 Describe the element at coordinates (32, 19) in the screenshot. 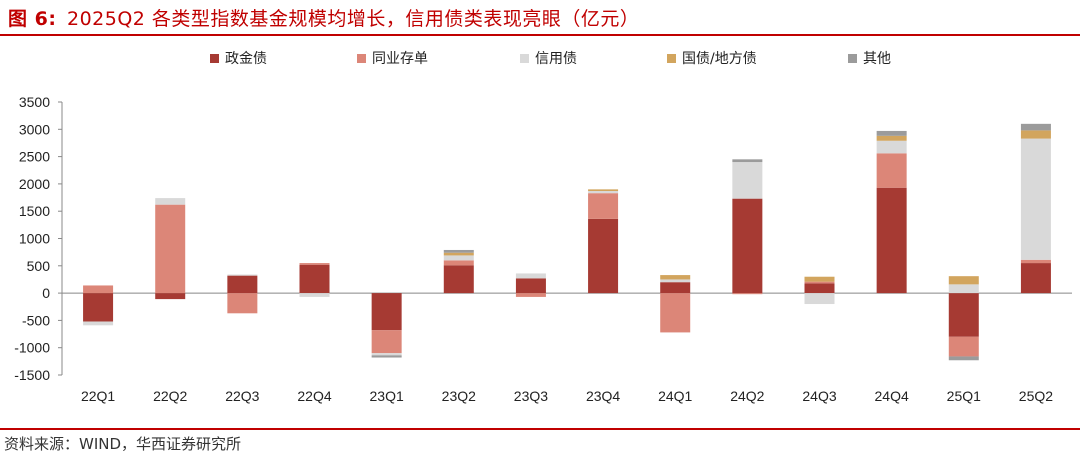

I see `figure-label: 图 6:` at that location.